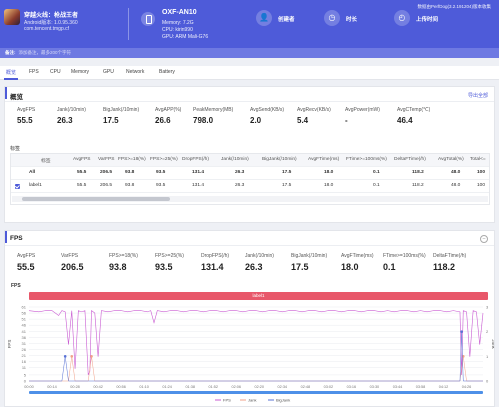 The height and width of the screenshot is (407, 499). What do you see at coordinates (256, 369) in the screenshot?
I see `series-line-jank` at bounding box center [256, 369].